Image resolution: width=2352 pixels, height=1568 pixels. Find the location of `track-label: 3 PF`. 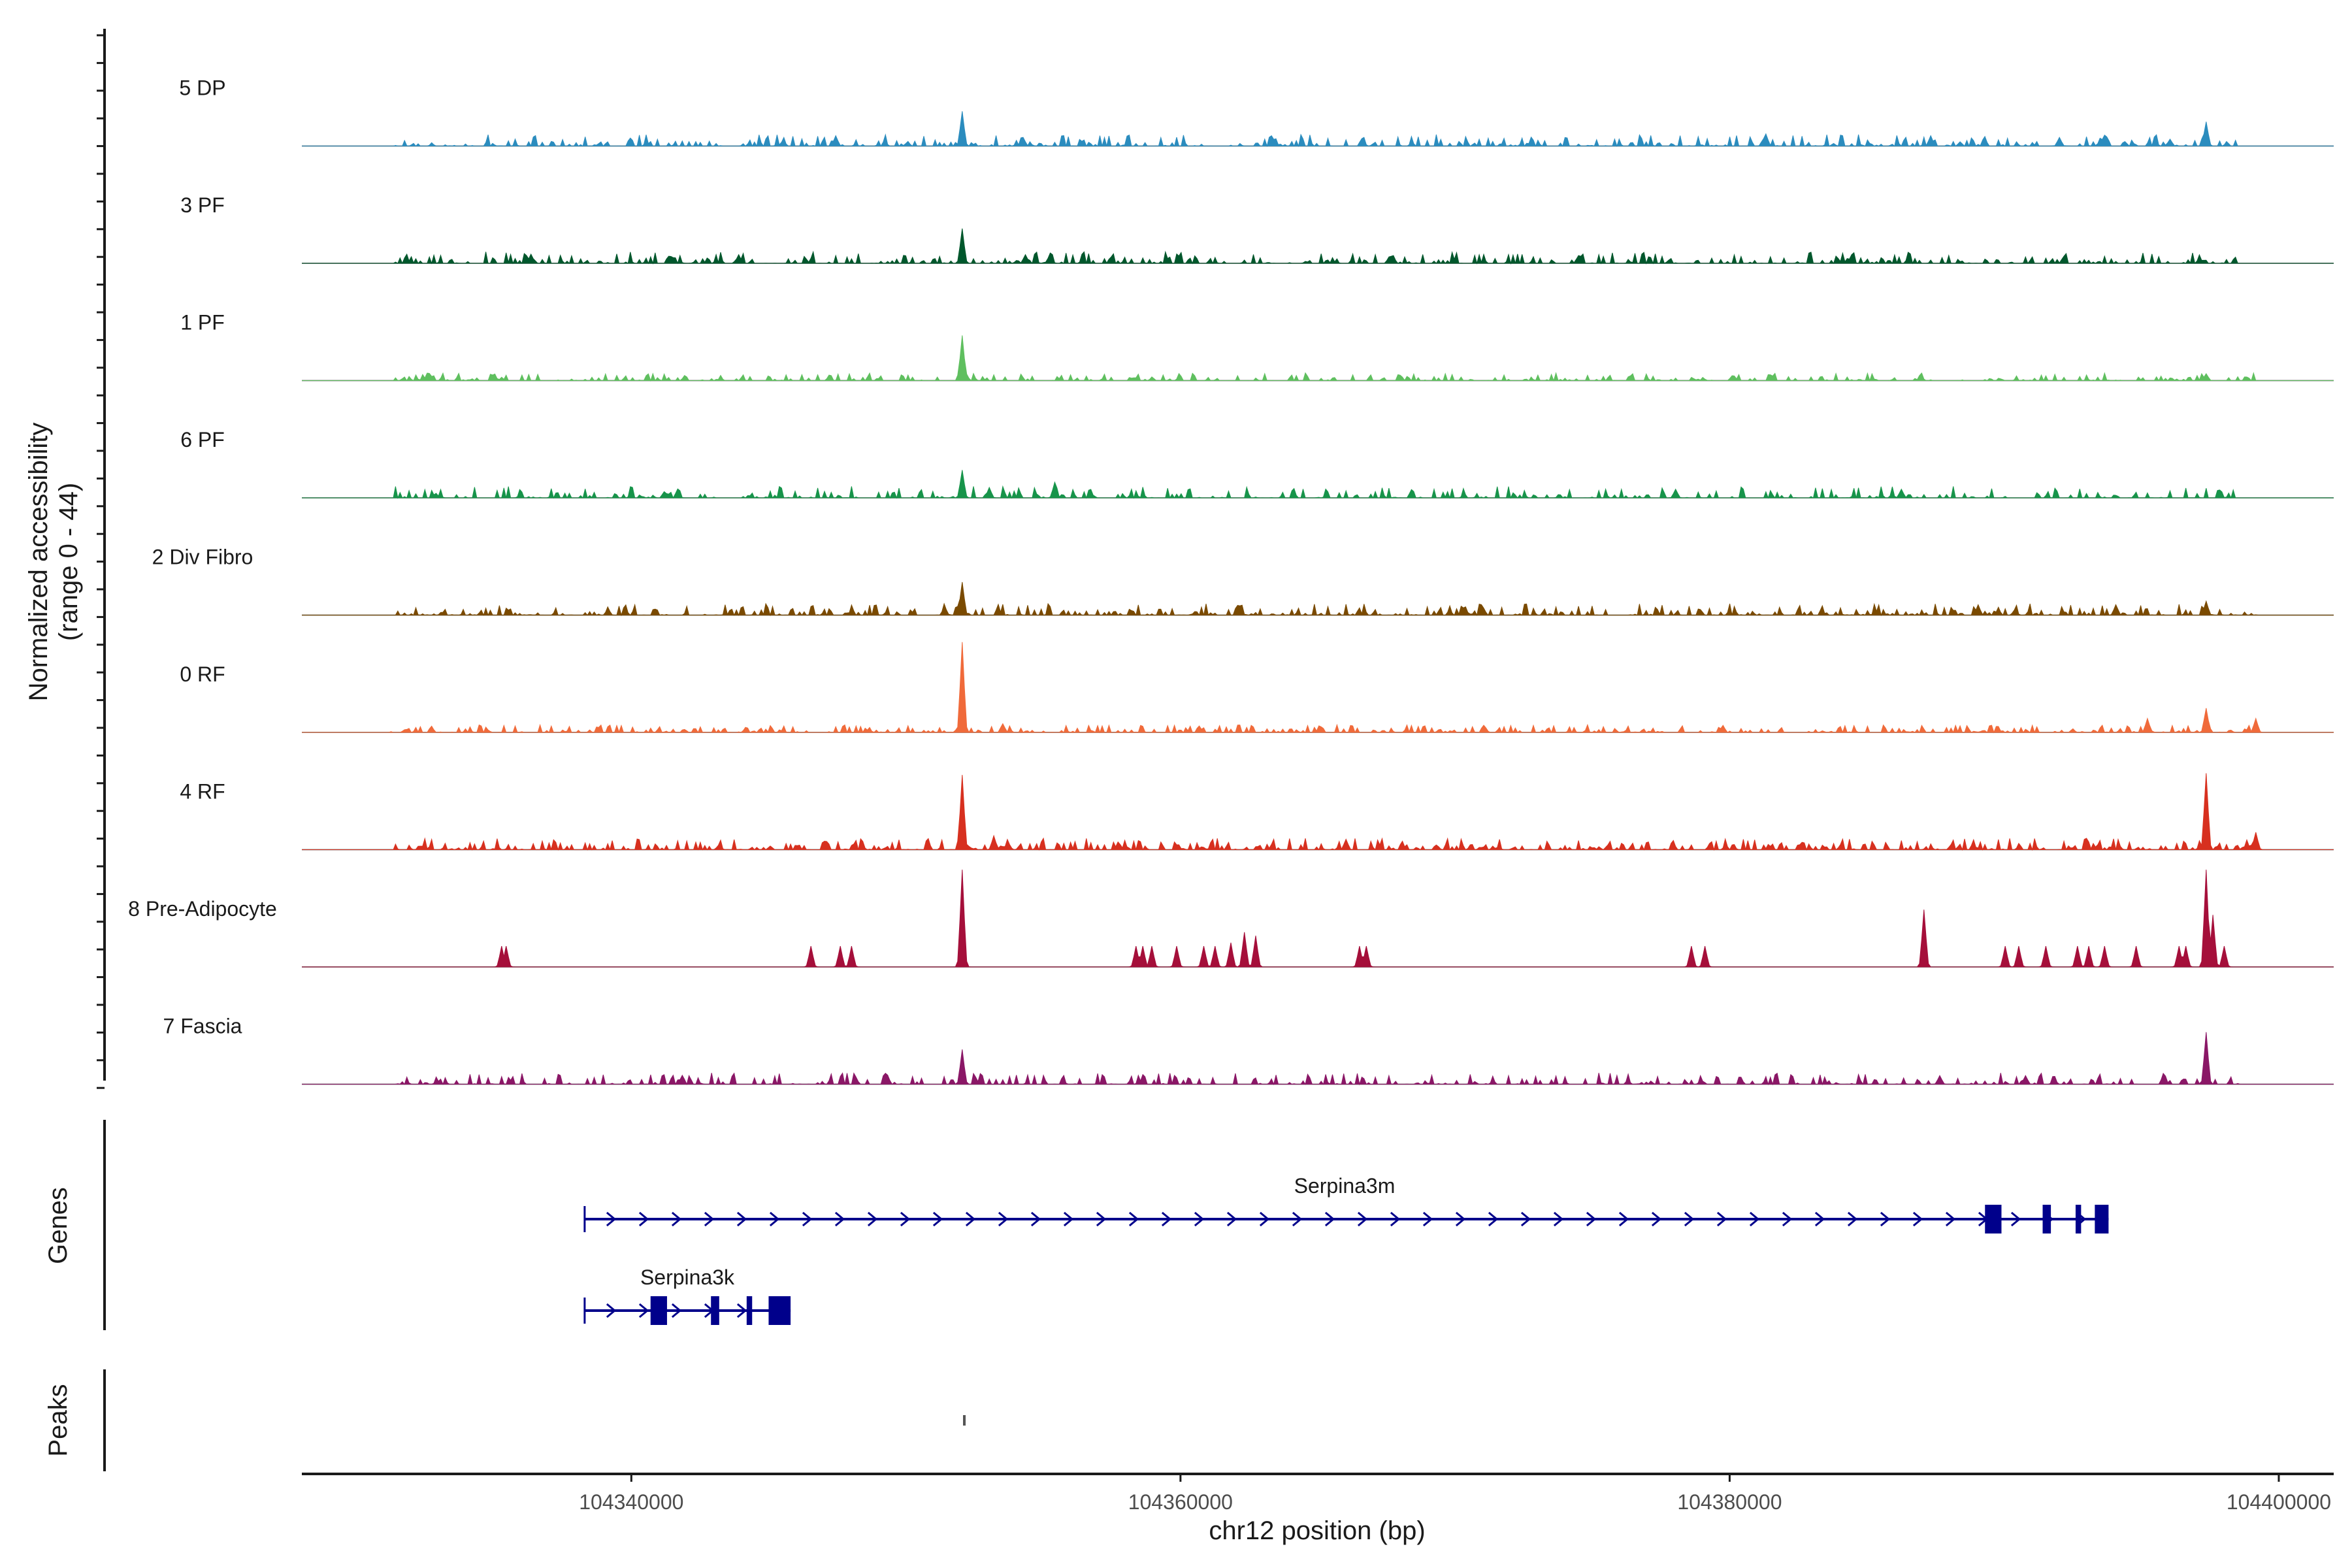

track-label: 3 PF is located at coordinates (202, 205).